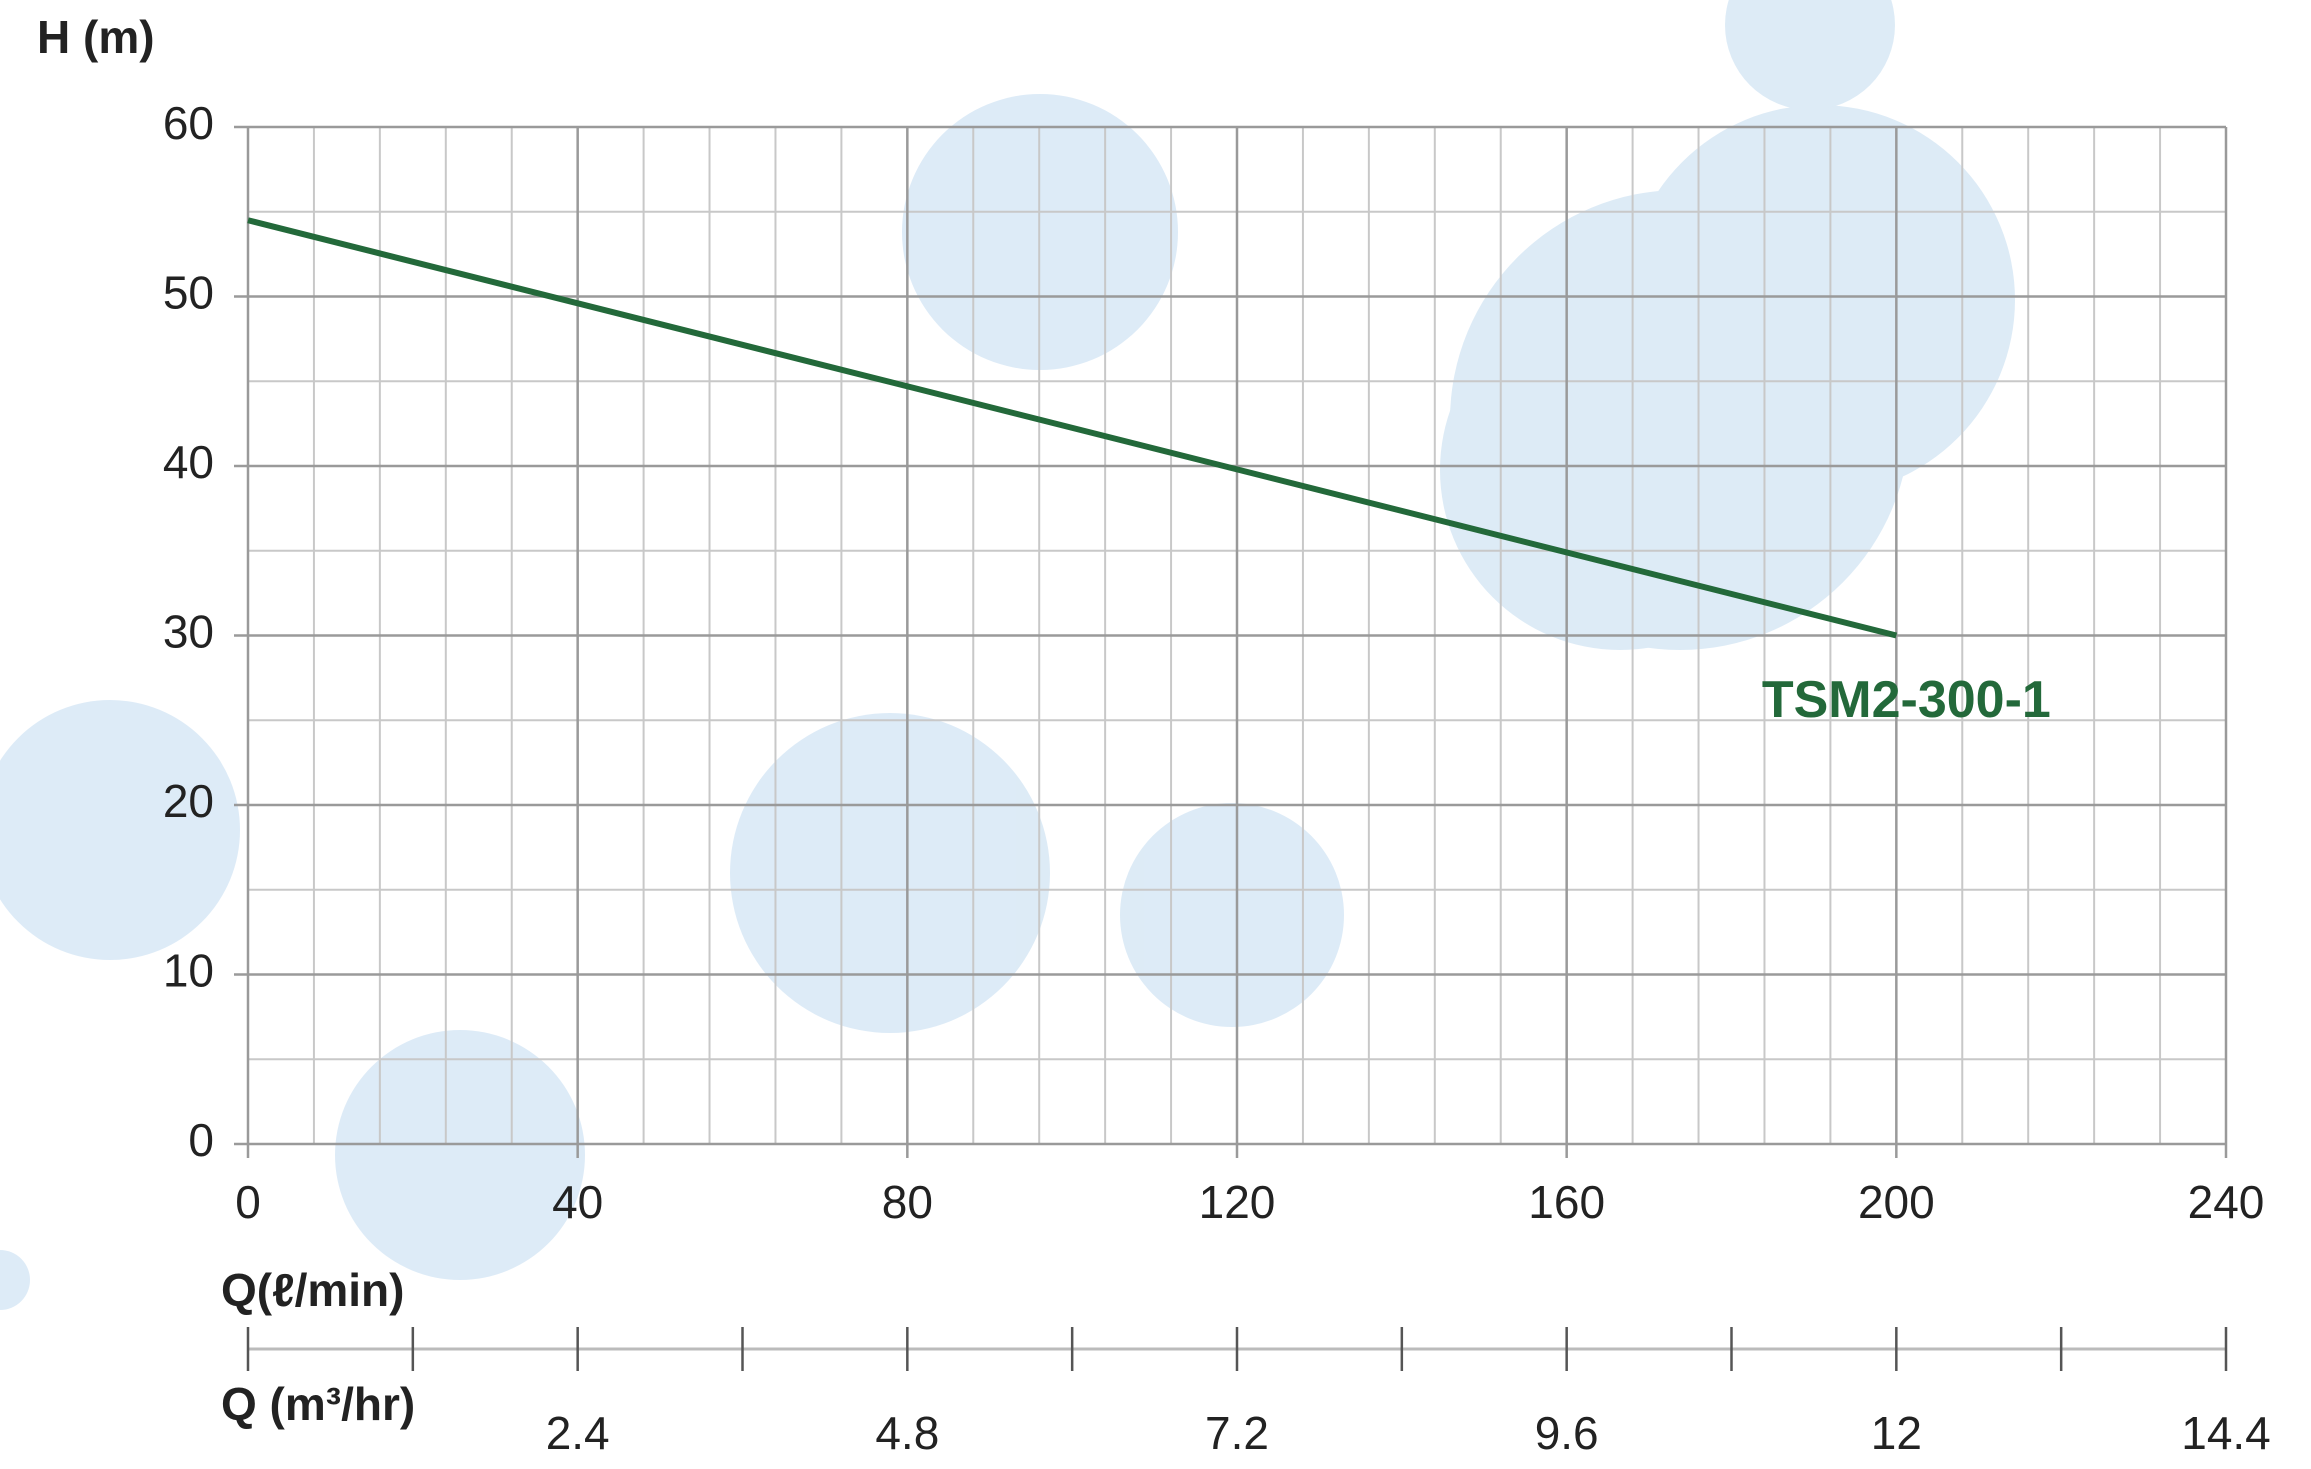  What do you see at coordinates (248, 1202) in the screenshot?
I see `x-tick-label: 0` at bounding box center [248, 1202].